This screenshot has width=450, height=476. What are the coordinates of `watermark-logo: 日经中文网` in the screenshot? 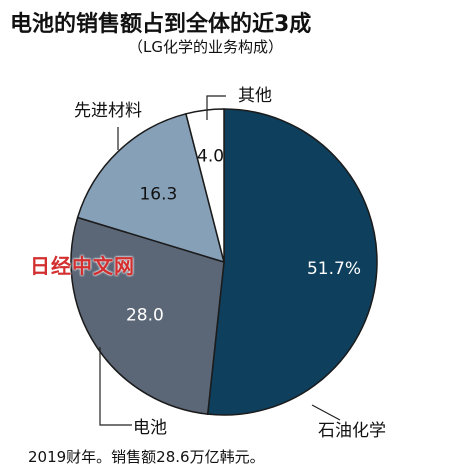 It's located at (82, 266).